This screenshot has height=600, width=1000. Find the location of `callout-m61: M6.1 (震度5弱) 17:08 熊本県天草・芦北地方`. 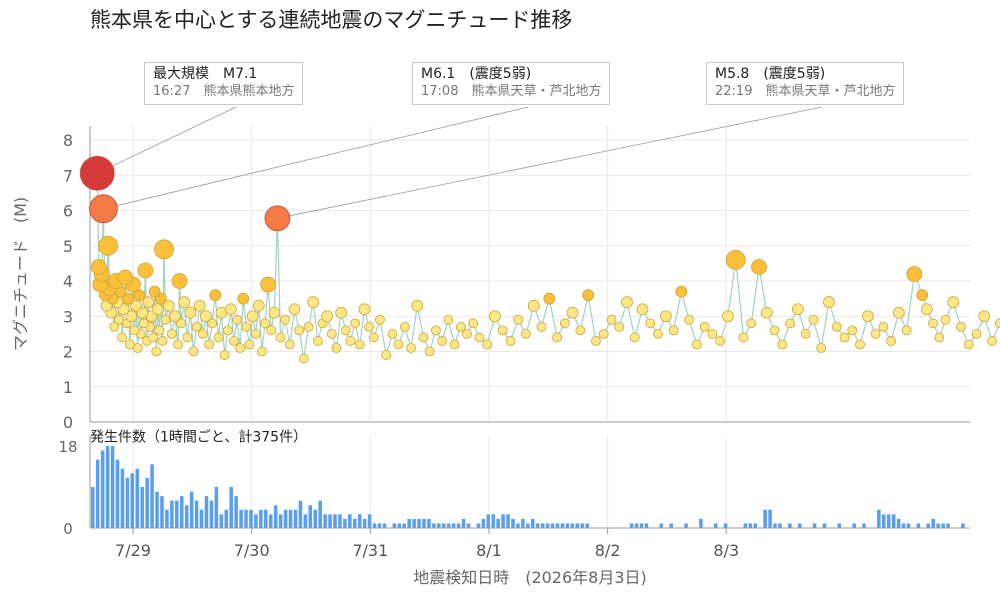

callout-m61: M6.1 (震度5弱) 17:08 熊本県天草・芦北地方 is located at coordinates (511, 83).